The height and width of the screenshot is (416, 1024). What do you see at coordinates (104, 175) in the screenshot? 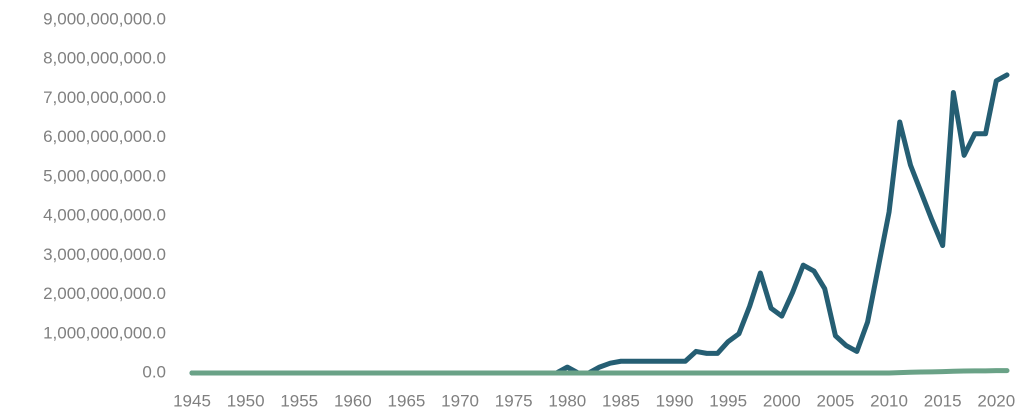
I see `y-tick-label: 5,000,000,000.0` at bounding box center [104, 175].